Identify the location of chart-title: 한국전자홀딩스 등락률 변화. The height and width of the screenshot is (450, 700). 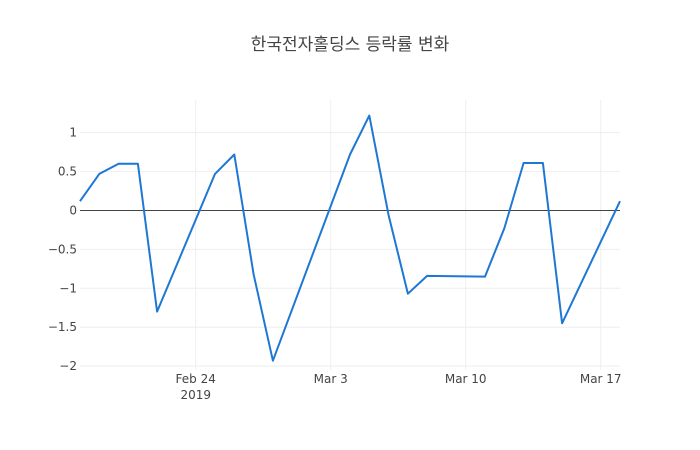
(350, 45).